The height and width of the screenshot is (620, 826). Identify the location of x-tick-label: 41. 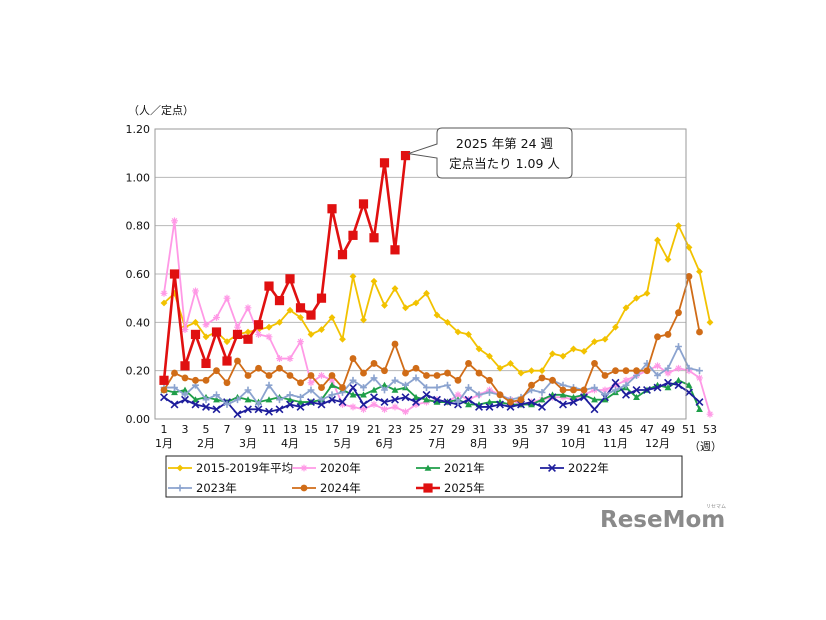
(584, 429).